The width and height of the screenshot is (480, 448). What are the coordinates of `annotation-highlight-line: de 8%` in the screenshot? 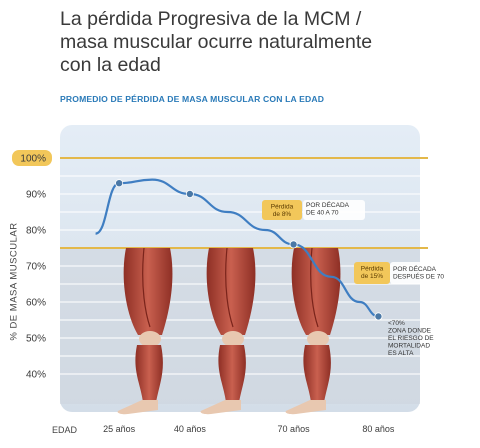 It's located at (282, 214).